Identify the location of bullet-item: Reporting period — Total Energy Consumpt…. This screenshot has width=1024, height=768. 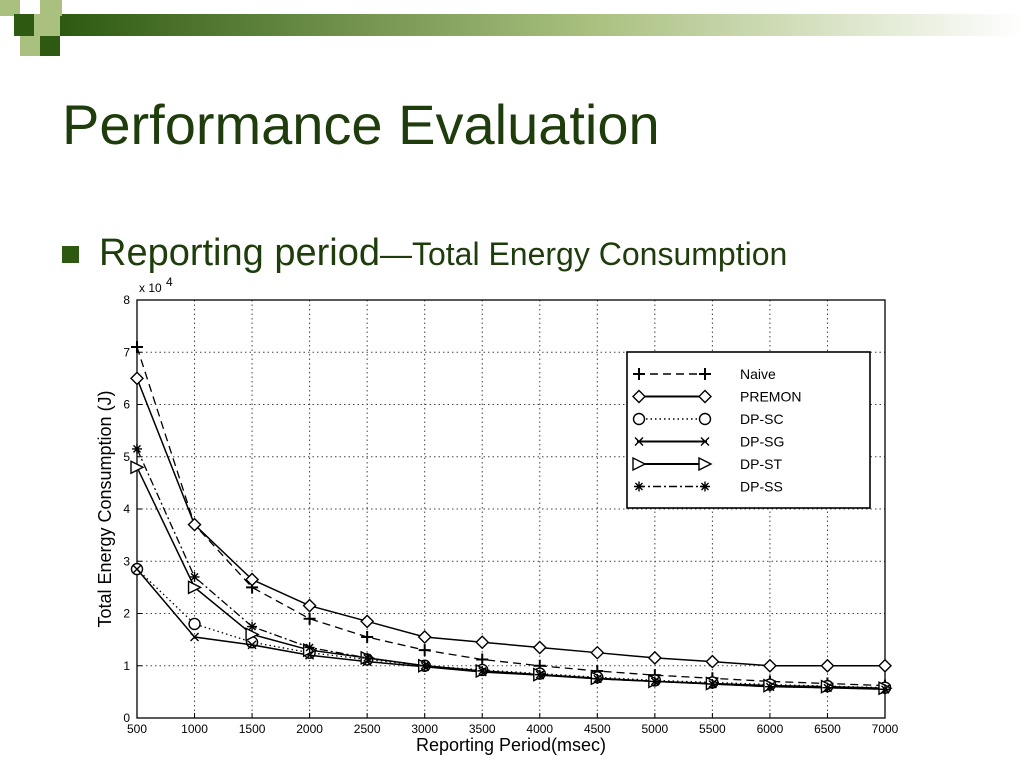
(424, 257).